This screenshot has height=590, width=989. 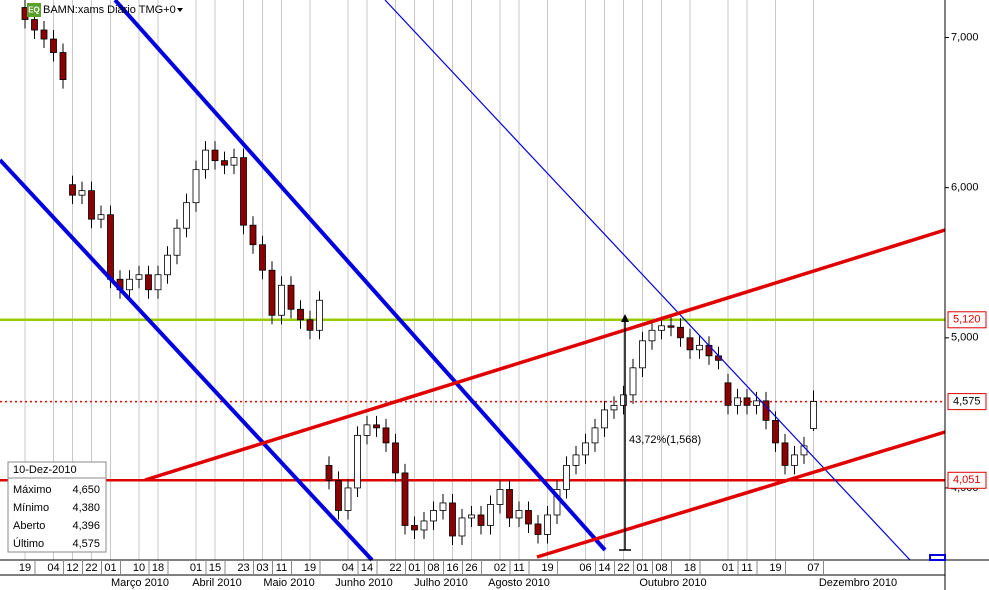 What do you see at coordinates (215, 568) in the screenshot?
I see `x-tick-label: 15` at bounding box center [215, 568].